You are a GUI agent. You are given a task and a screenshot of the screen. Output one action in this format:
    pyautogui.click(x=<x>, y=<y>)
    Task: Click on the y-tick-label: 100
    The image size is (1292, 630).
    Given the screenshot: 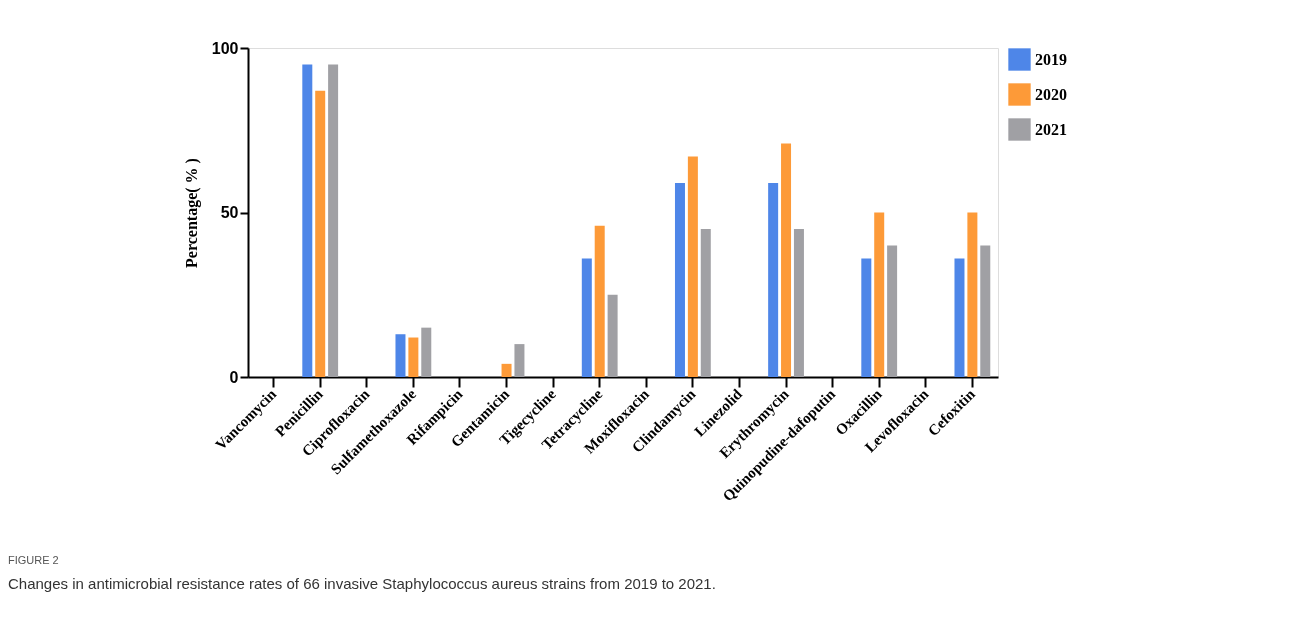 What is the action you would take?
    pyautogui.click(x=225, y=48)
    